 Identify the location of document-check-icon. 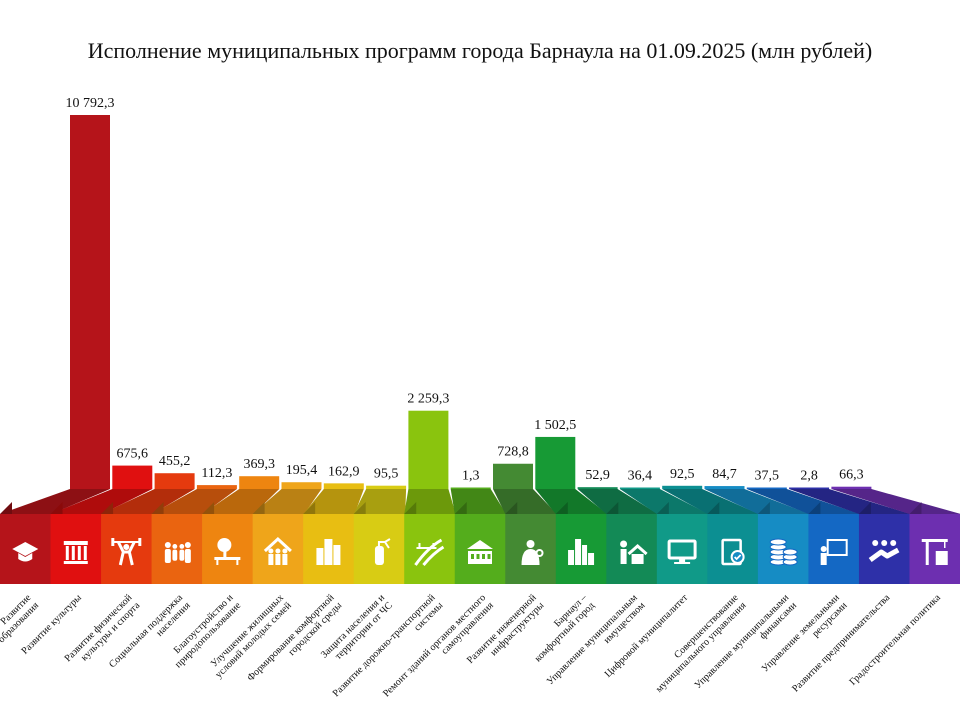
(733, 552).